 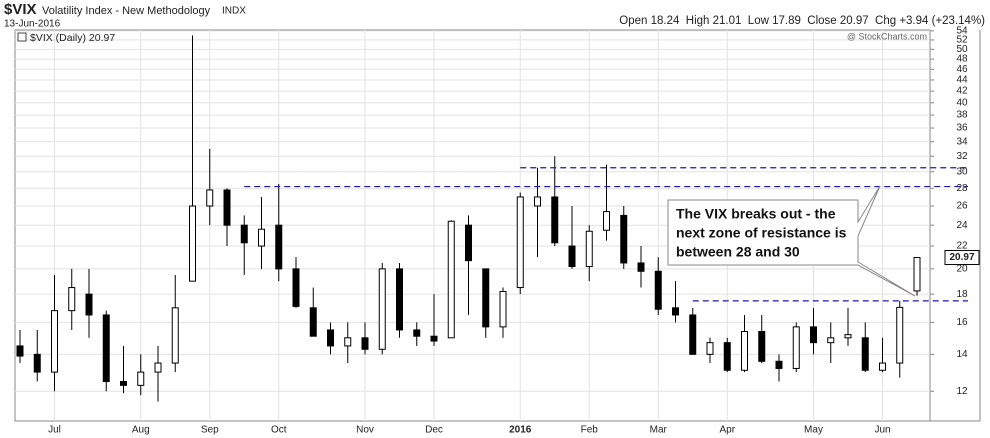 I want to click on last-price-box, so click(x=962, y=258).